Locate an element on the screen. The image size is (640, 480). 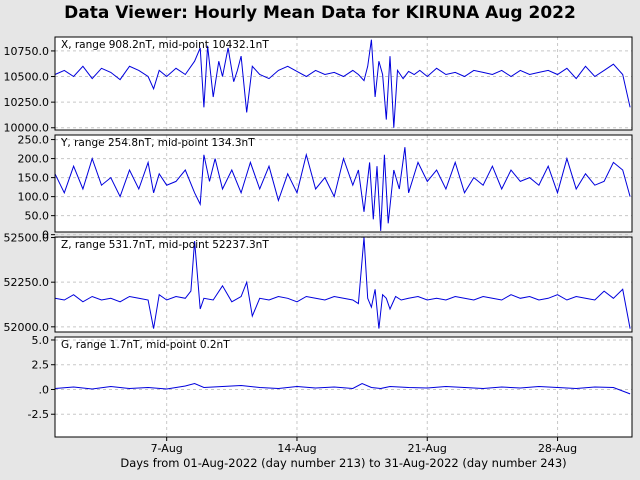
y-tick-label-z: 52500.0 is located at coordinates (27, 238).